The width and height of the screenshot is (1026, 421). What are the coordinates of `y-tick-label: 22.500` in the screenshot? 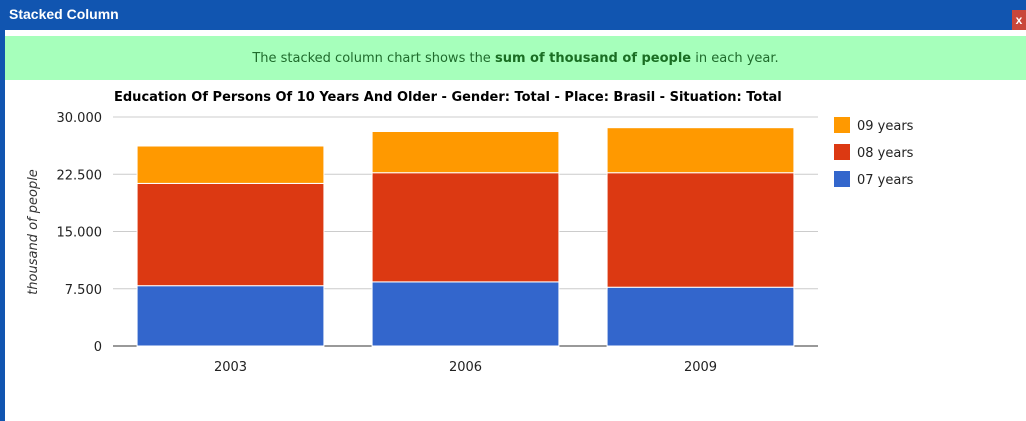 It's located at (80, 175).